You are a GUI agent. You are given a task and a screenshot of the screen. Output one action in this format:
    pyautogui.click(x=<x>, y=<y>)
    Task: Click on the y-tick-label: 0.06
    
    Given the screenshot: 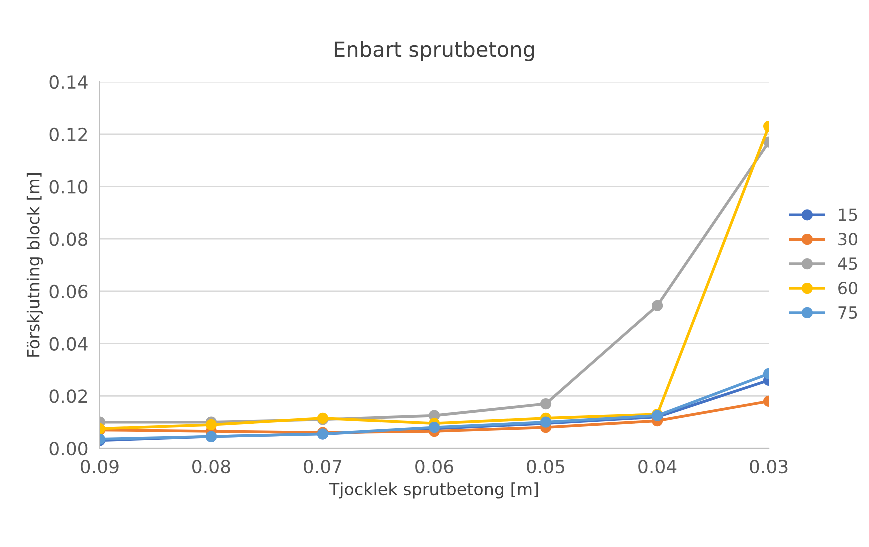 What is the action you would take?
    pyautogui.click(x=69, y=291)
    